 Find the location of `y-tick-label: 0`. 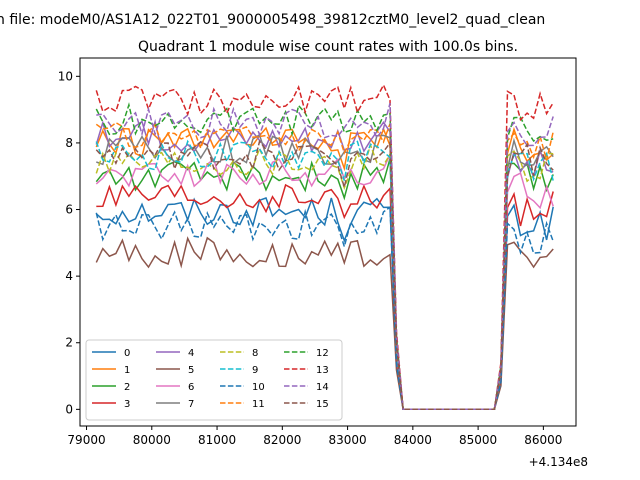

y-tick-label: 0 is located at coordinates (69, 409).